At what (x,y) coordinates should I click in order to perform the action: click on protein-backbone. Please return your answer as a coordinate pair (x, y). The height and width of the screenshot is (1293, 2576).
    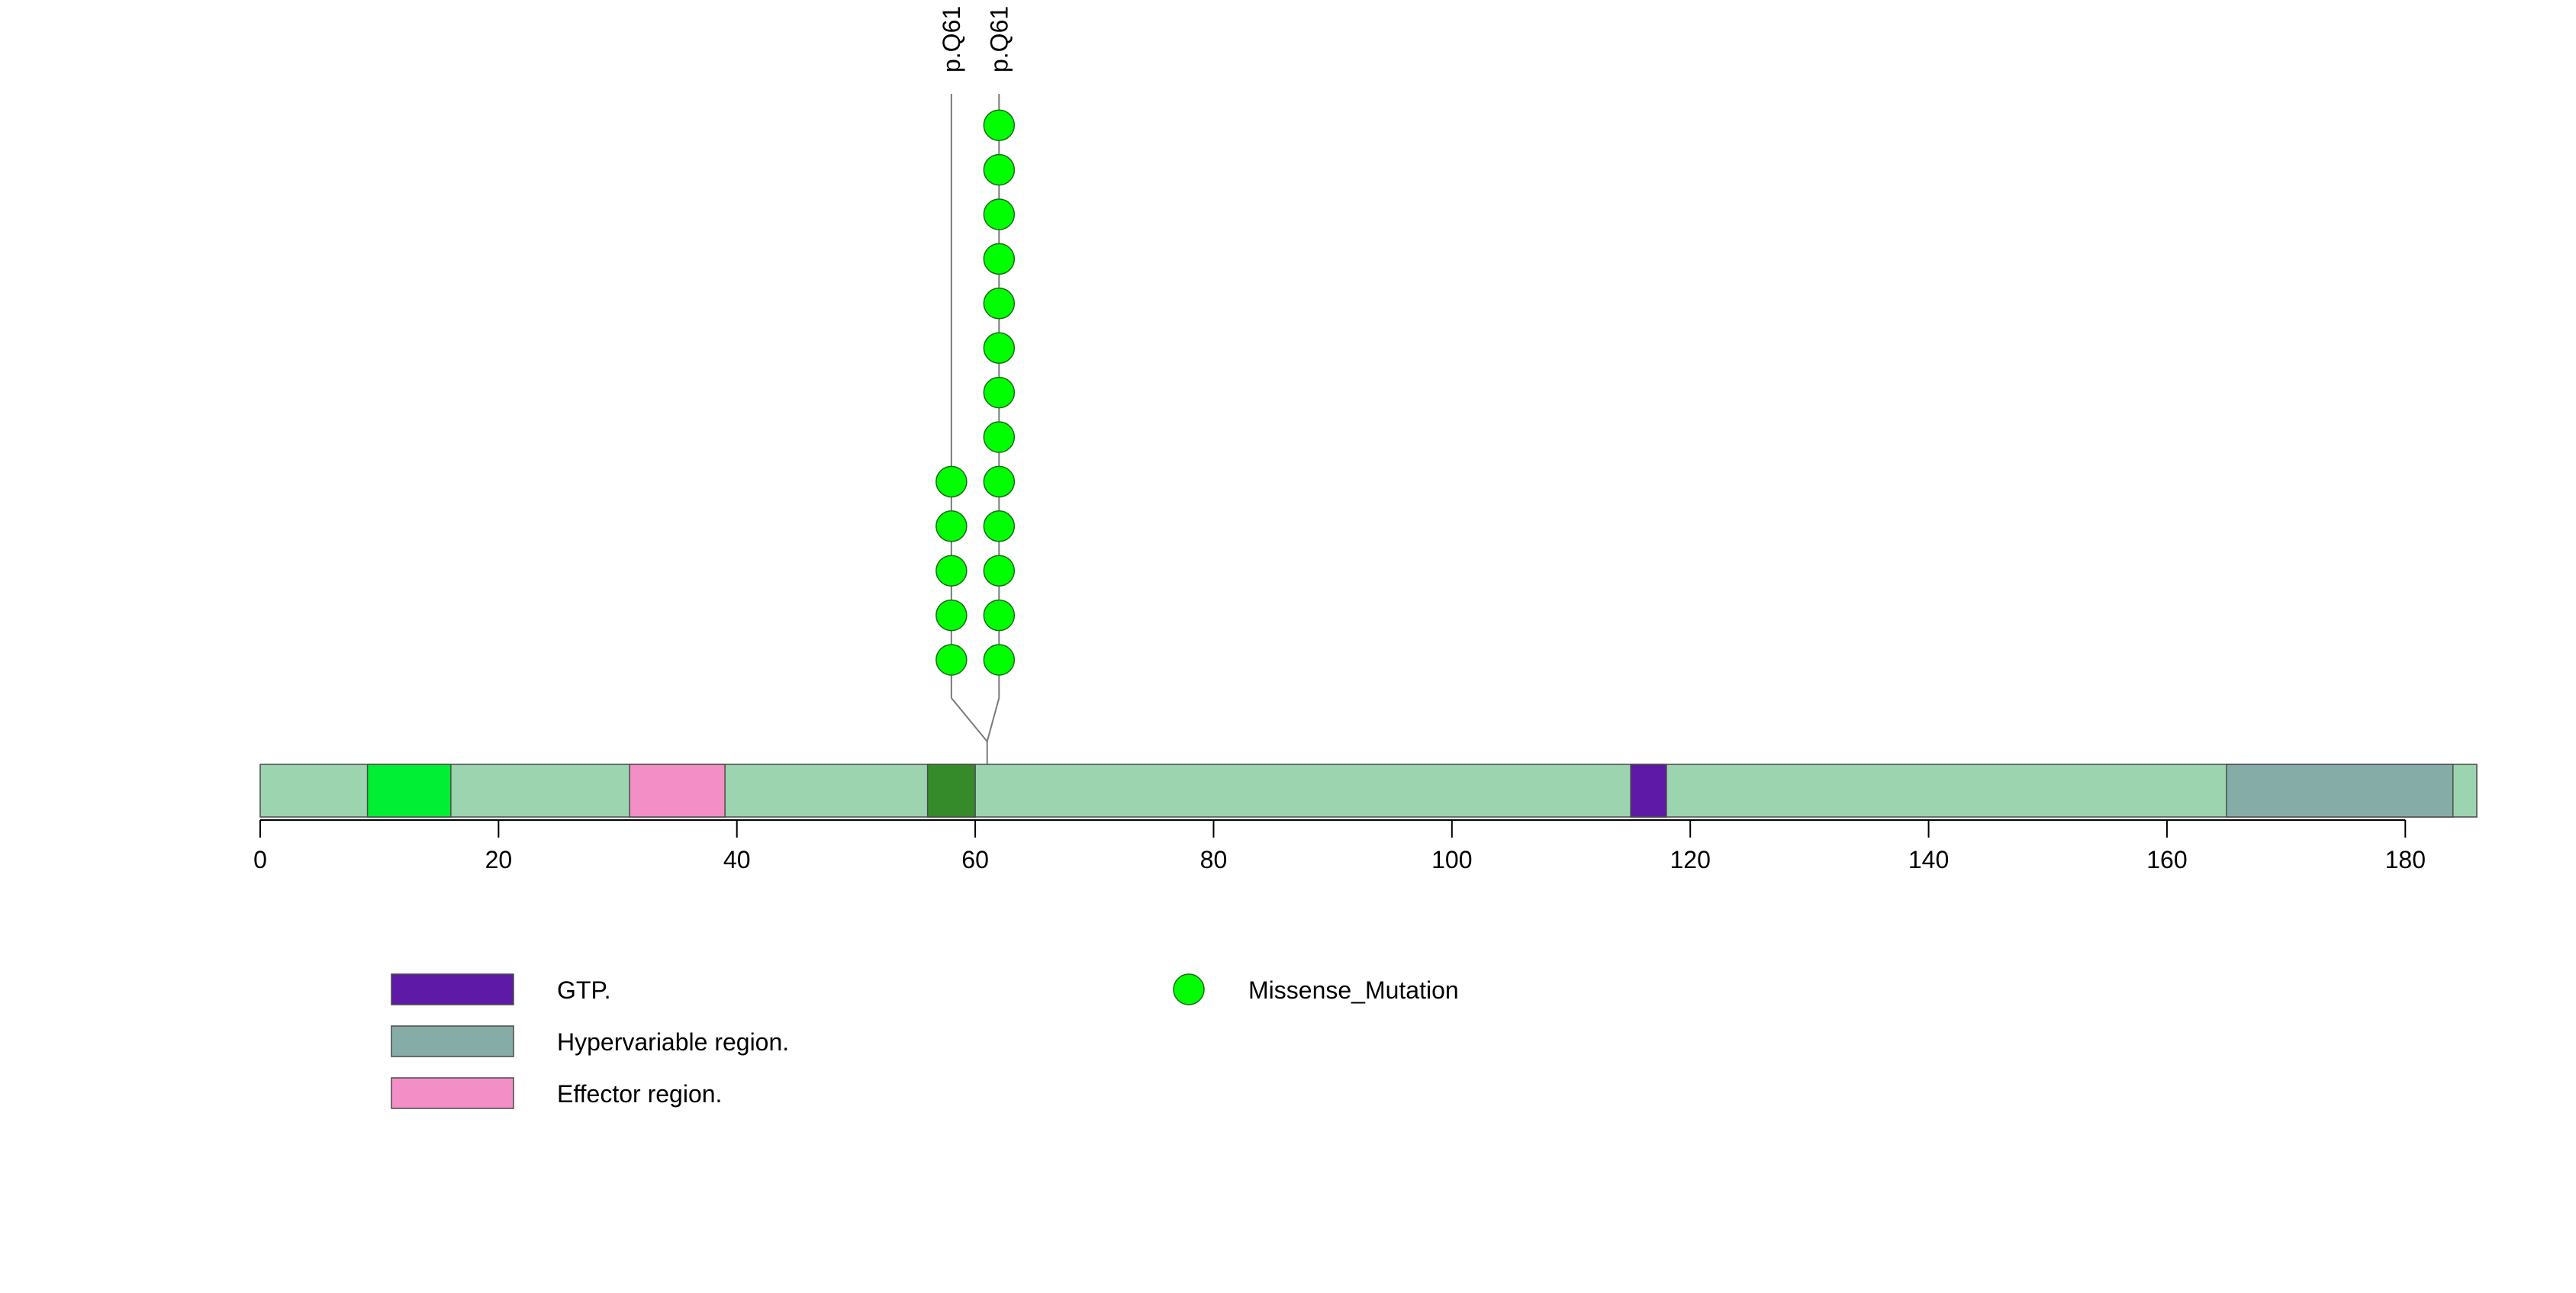
    Looking at the image, I should click on (1368, 791).